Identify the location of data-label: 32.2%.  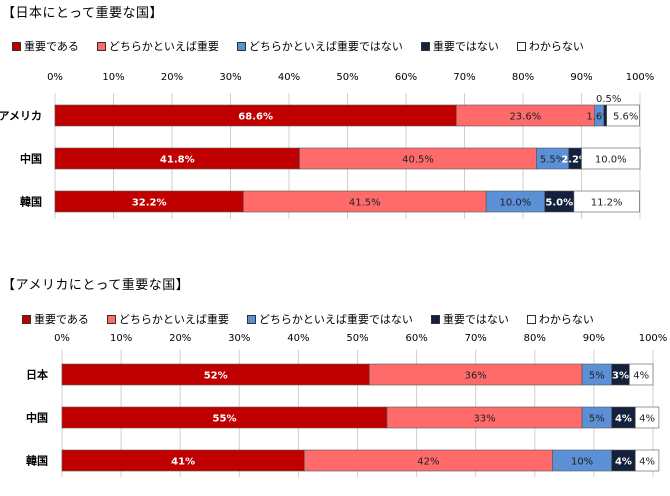
(149, 203).